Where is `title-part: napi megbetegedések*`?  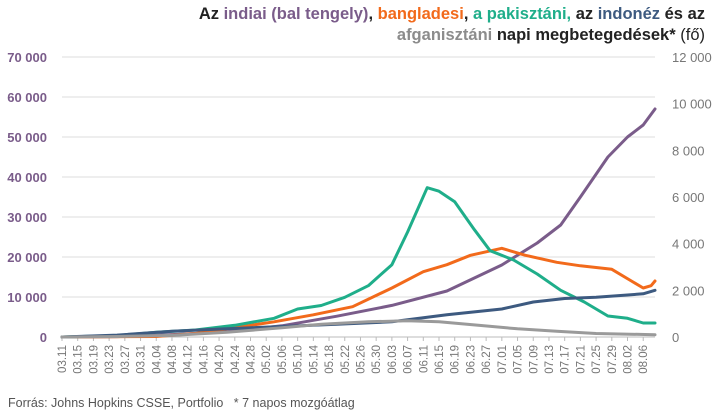 title-part: napi megbetegedések* is located at coordinates (586, 35).